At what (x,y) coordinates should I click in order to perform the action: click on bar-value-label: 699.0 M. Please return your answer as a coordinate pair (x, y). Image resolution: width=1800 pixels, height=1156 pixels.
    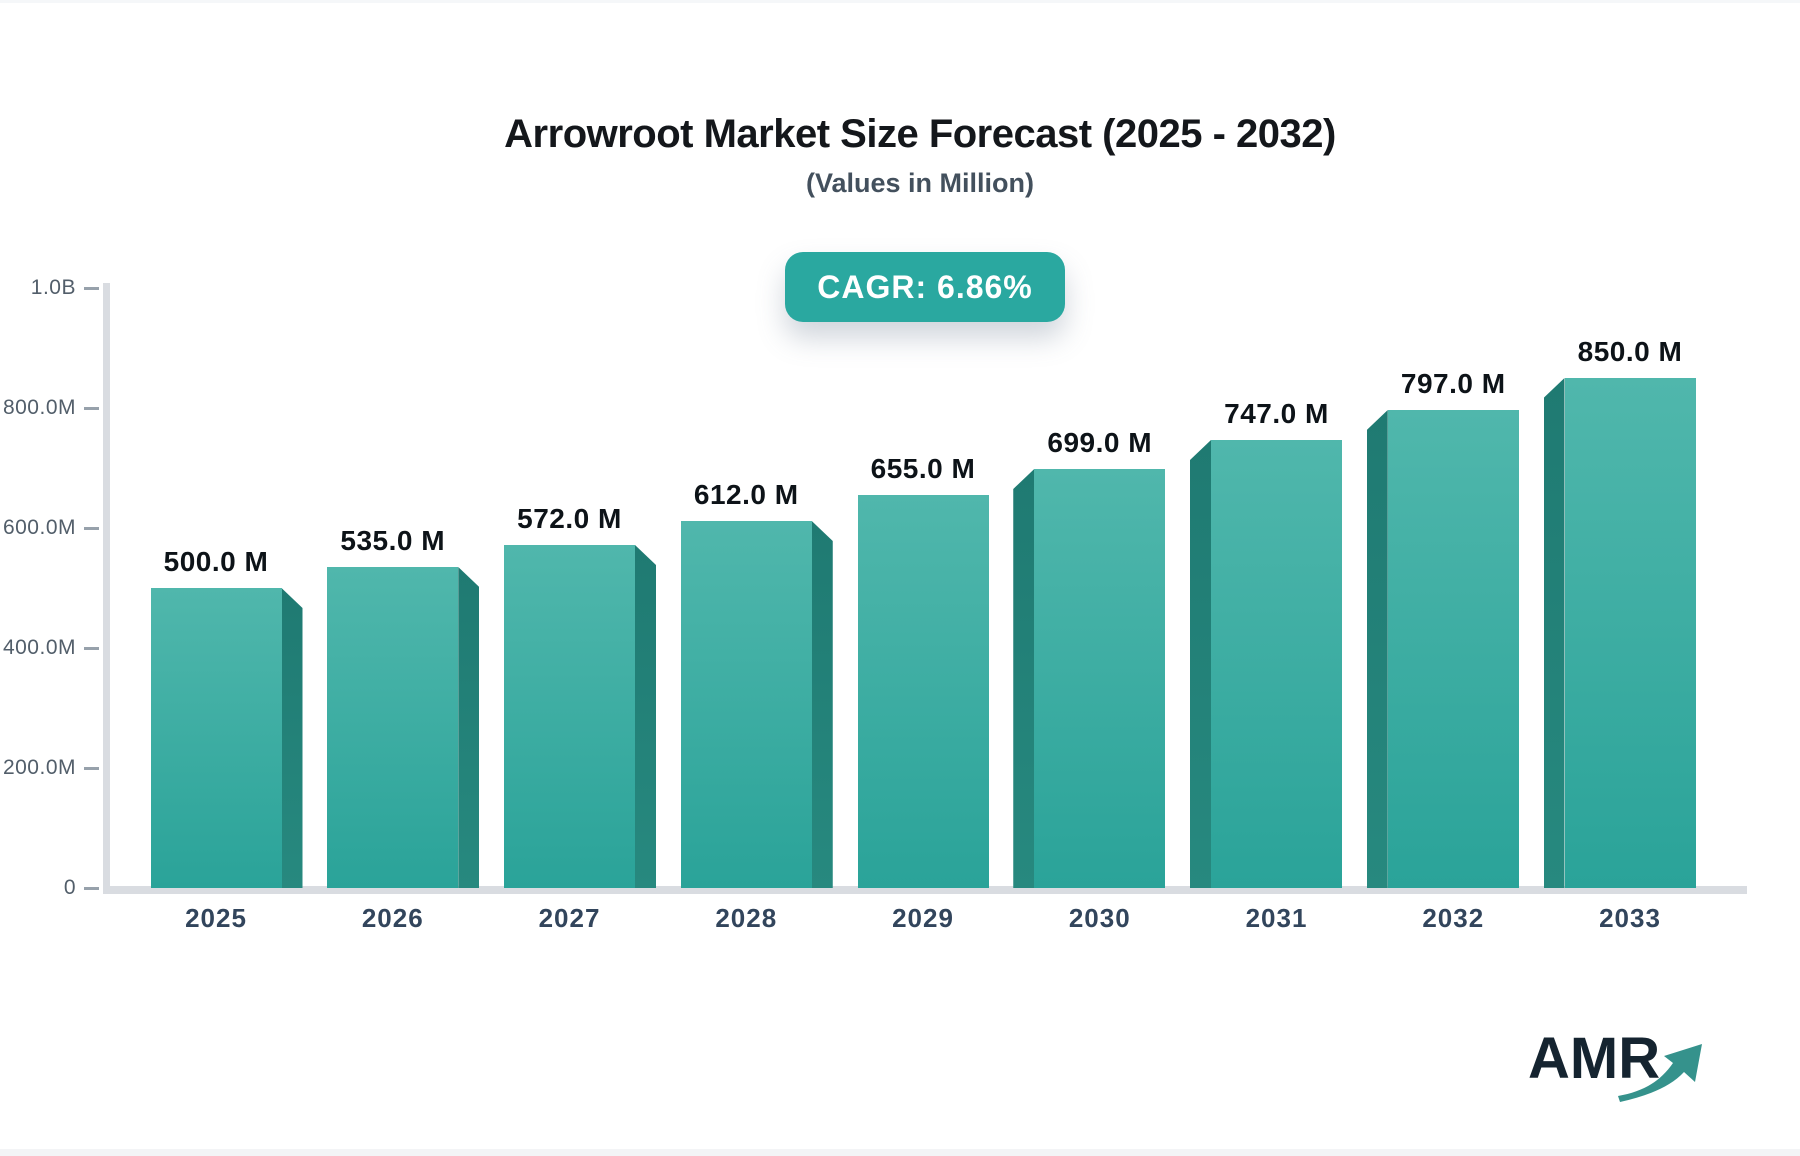
    Looking at the image, I should click on (1100, 442).